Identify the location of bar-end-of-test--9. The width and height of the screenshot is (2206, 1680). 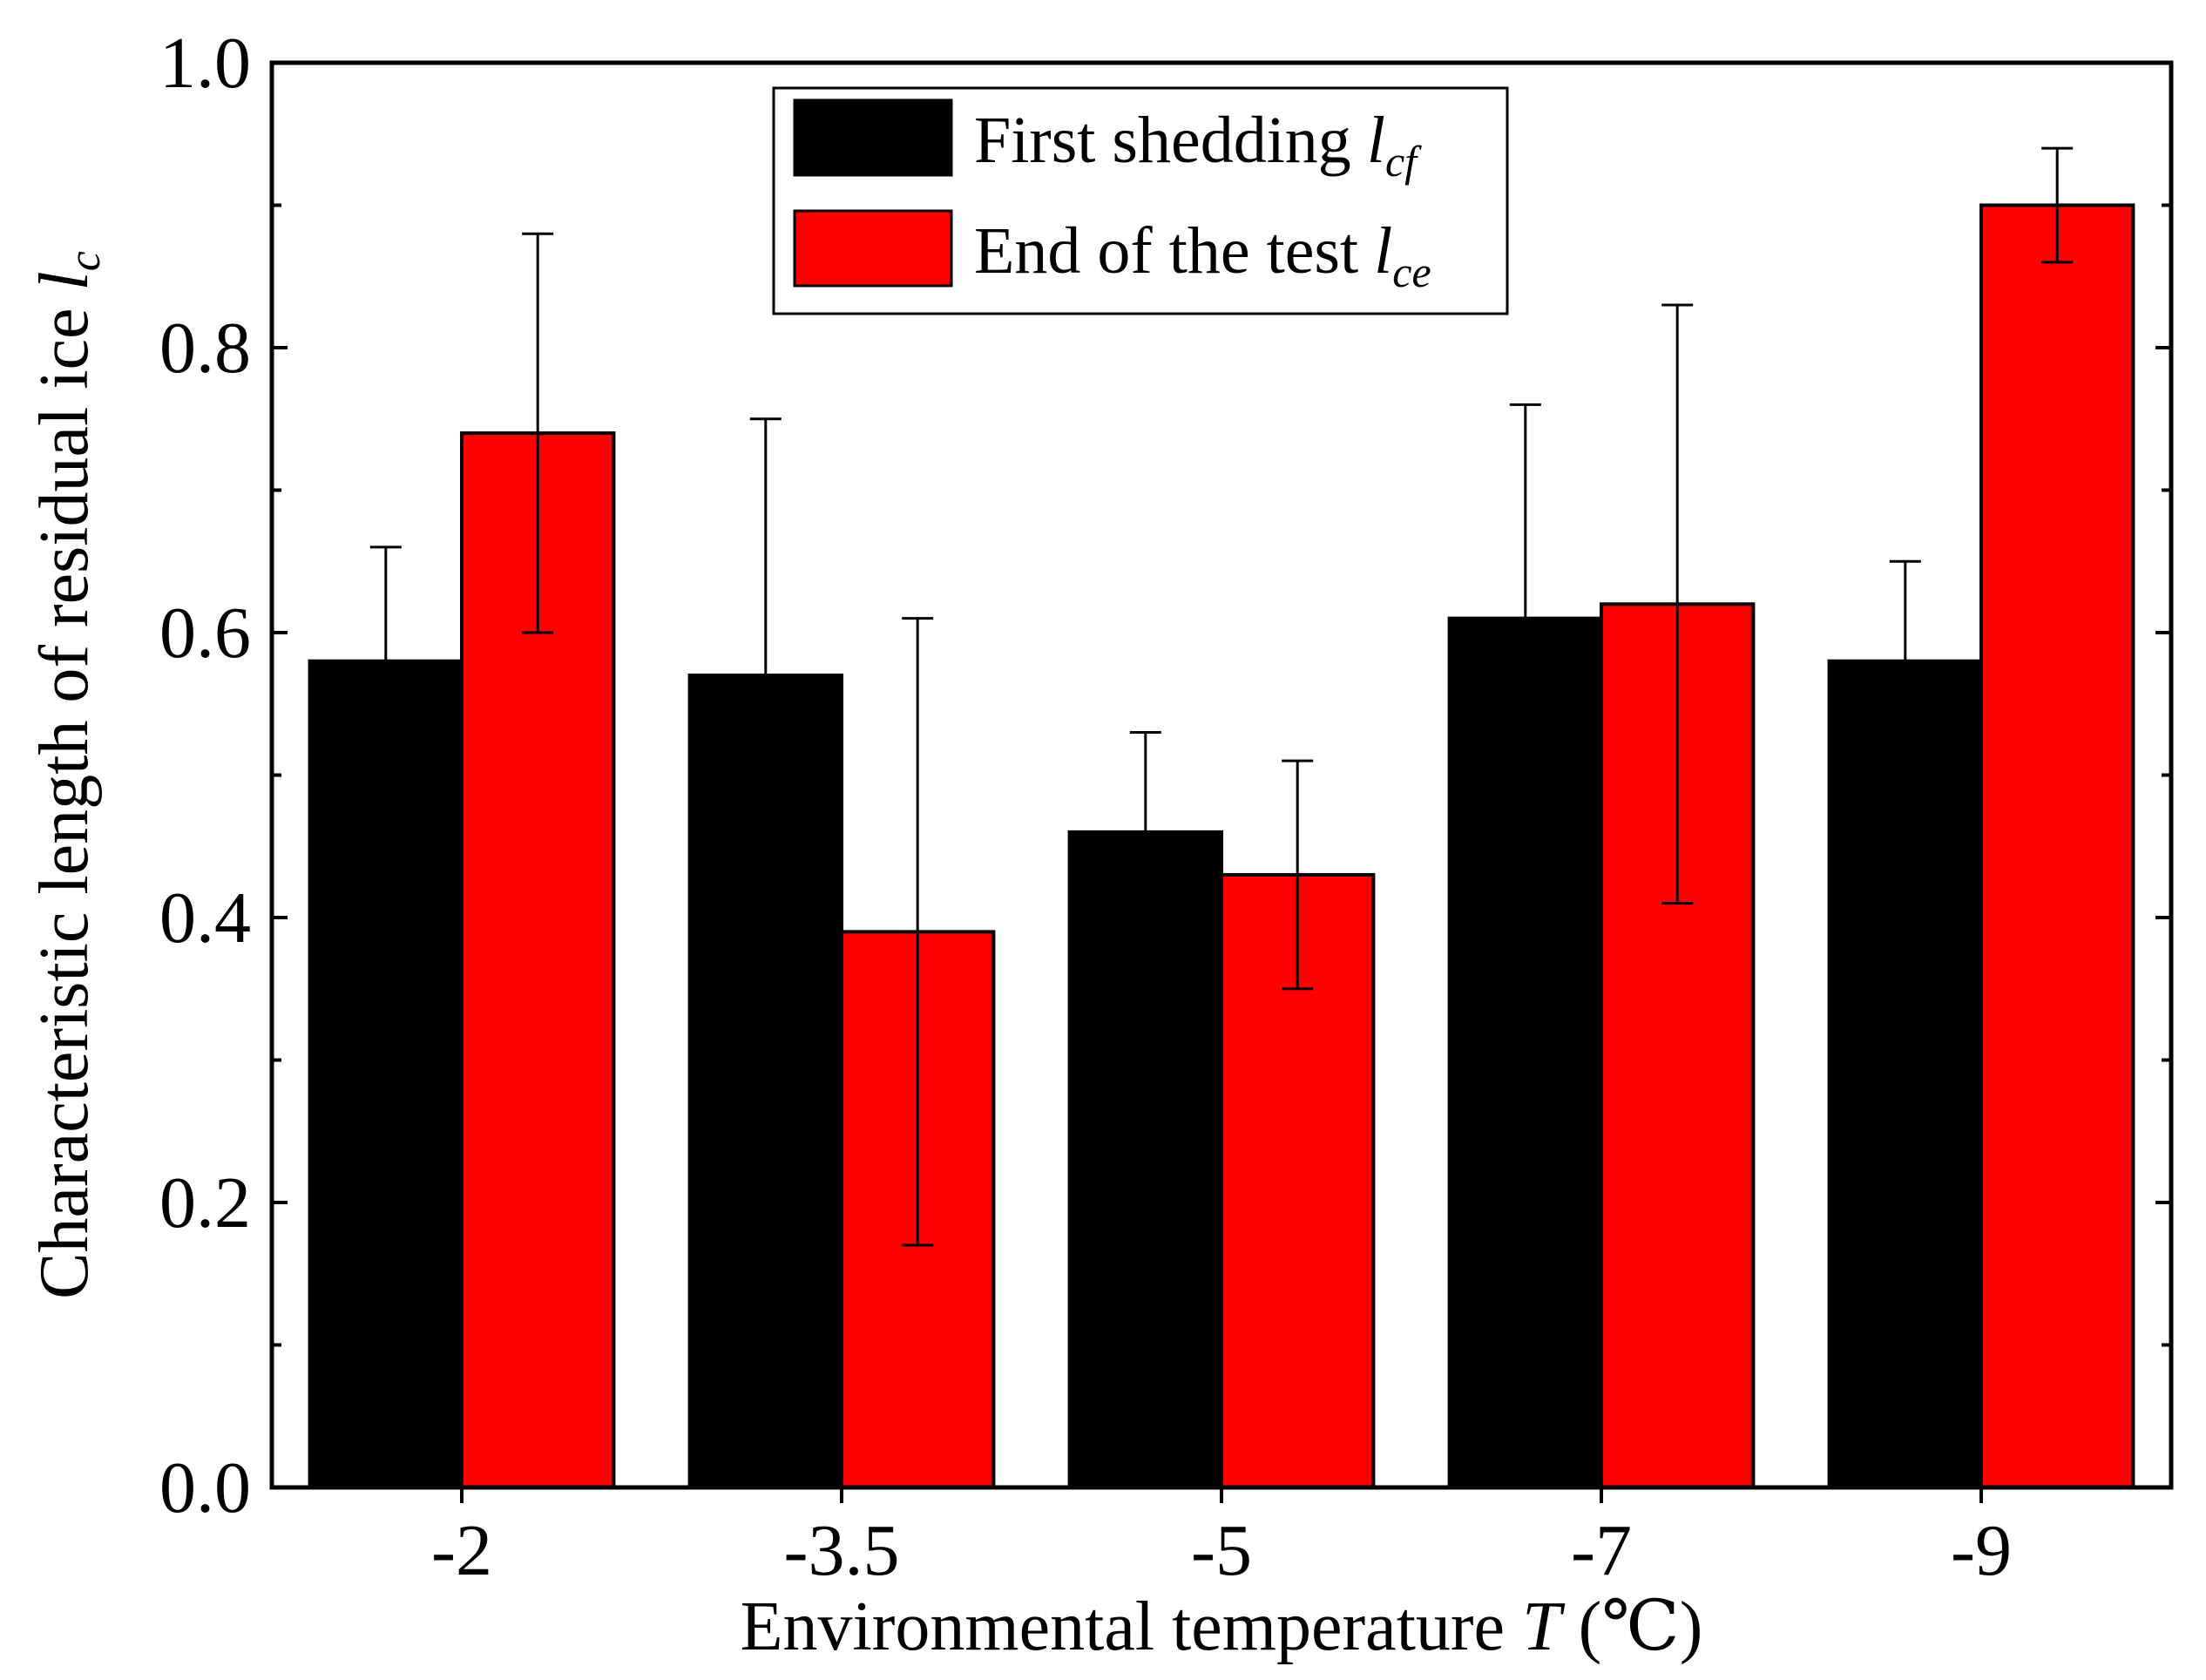
(2057, 846).